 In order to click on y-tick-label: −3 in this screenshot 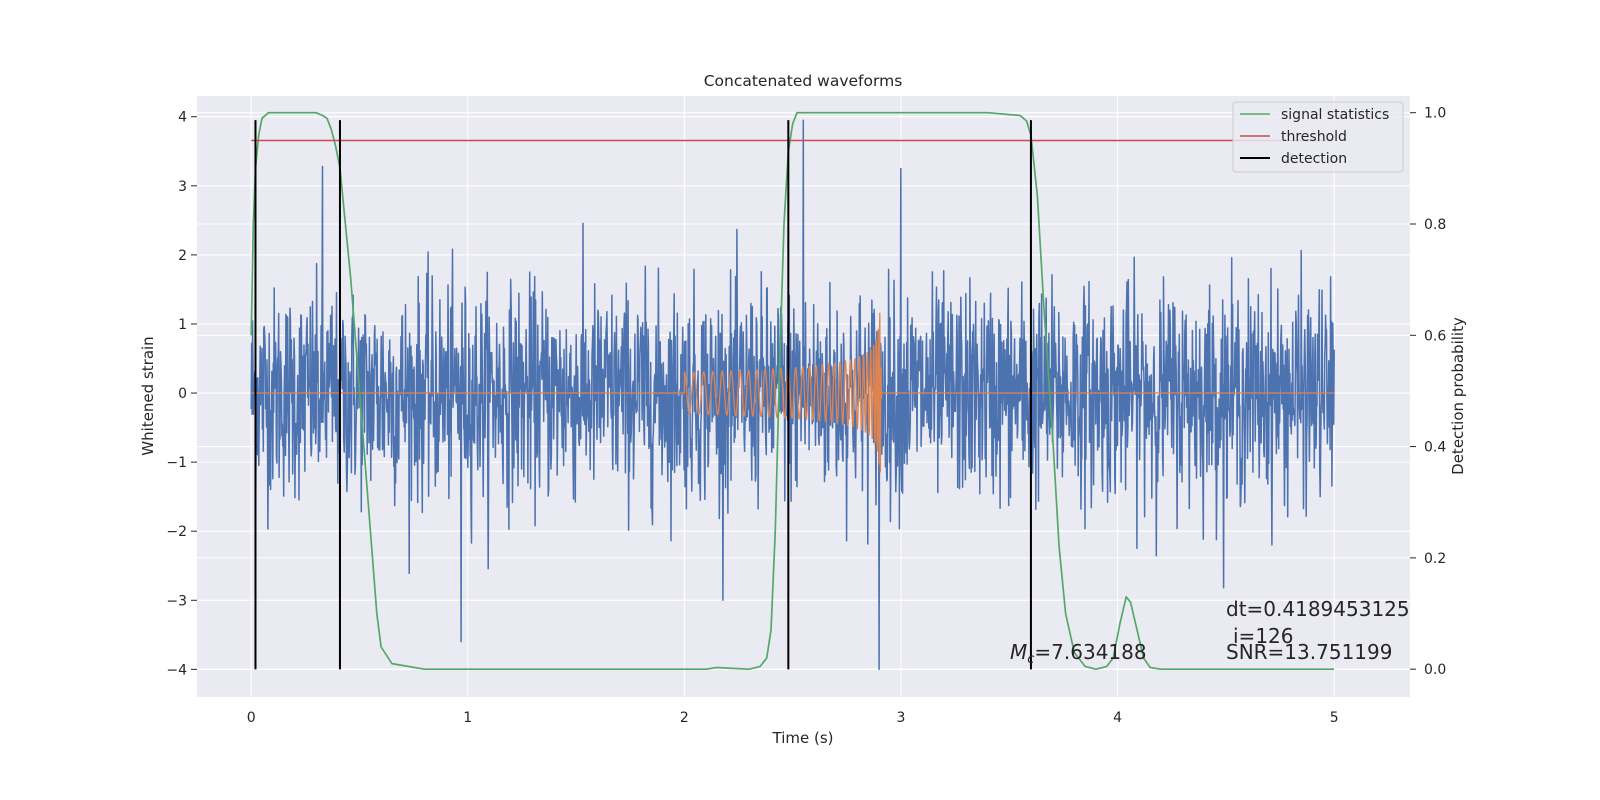, I will do `click(176, 601)`.